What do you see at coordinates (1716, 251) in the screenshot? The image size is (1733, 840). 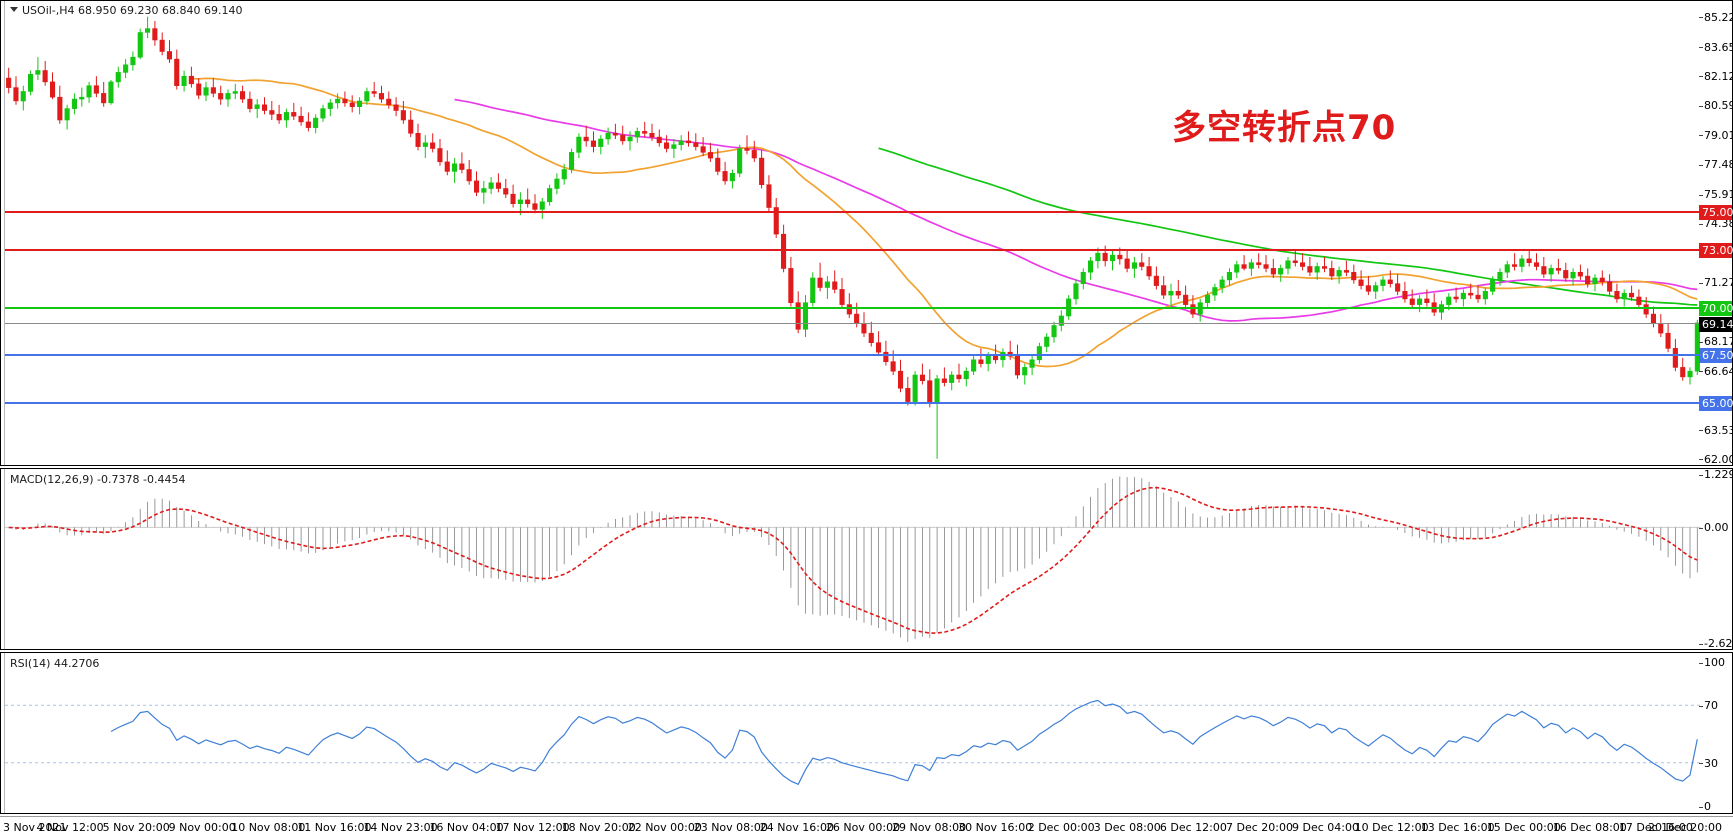 I see `price-level-tag: 73.000` at bounding box center [1716, 251].